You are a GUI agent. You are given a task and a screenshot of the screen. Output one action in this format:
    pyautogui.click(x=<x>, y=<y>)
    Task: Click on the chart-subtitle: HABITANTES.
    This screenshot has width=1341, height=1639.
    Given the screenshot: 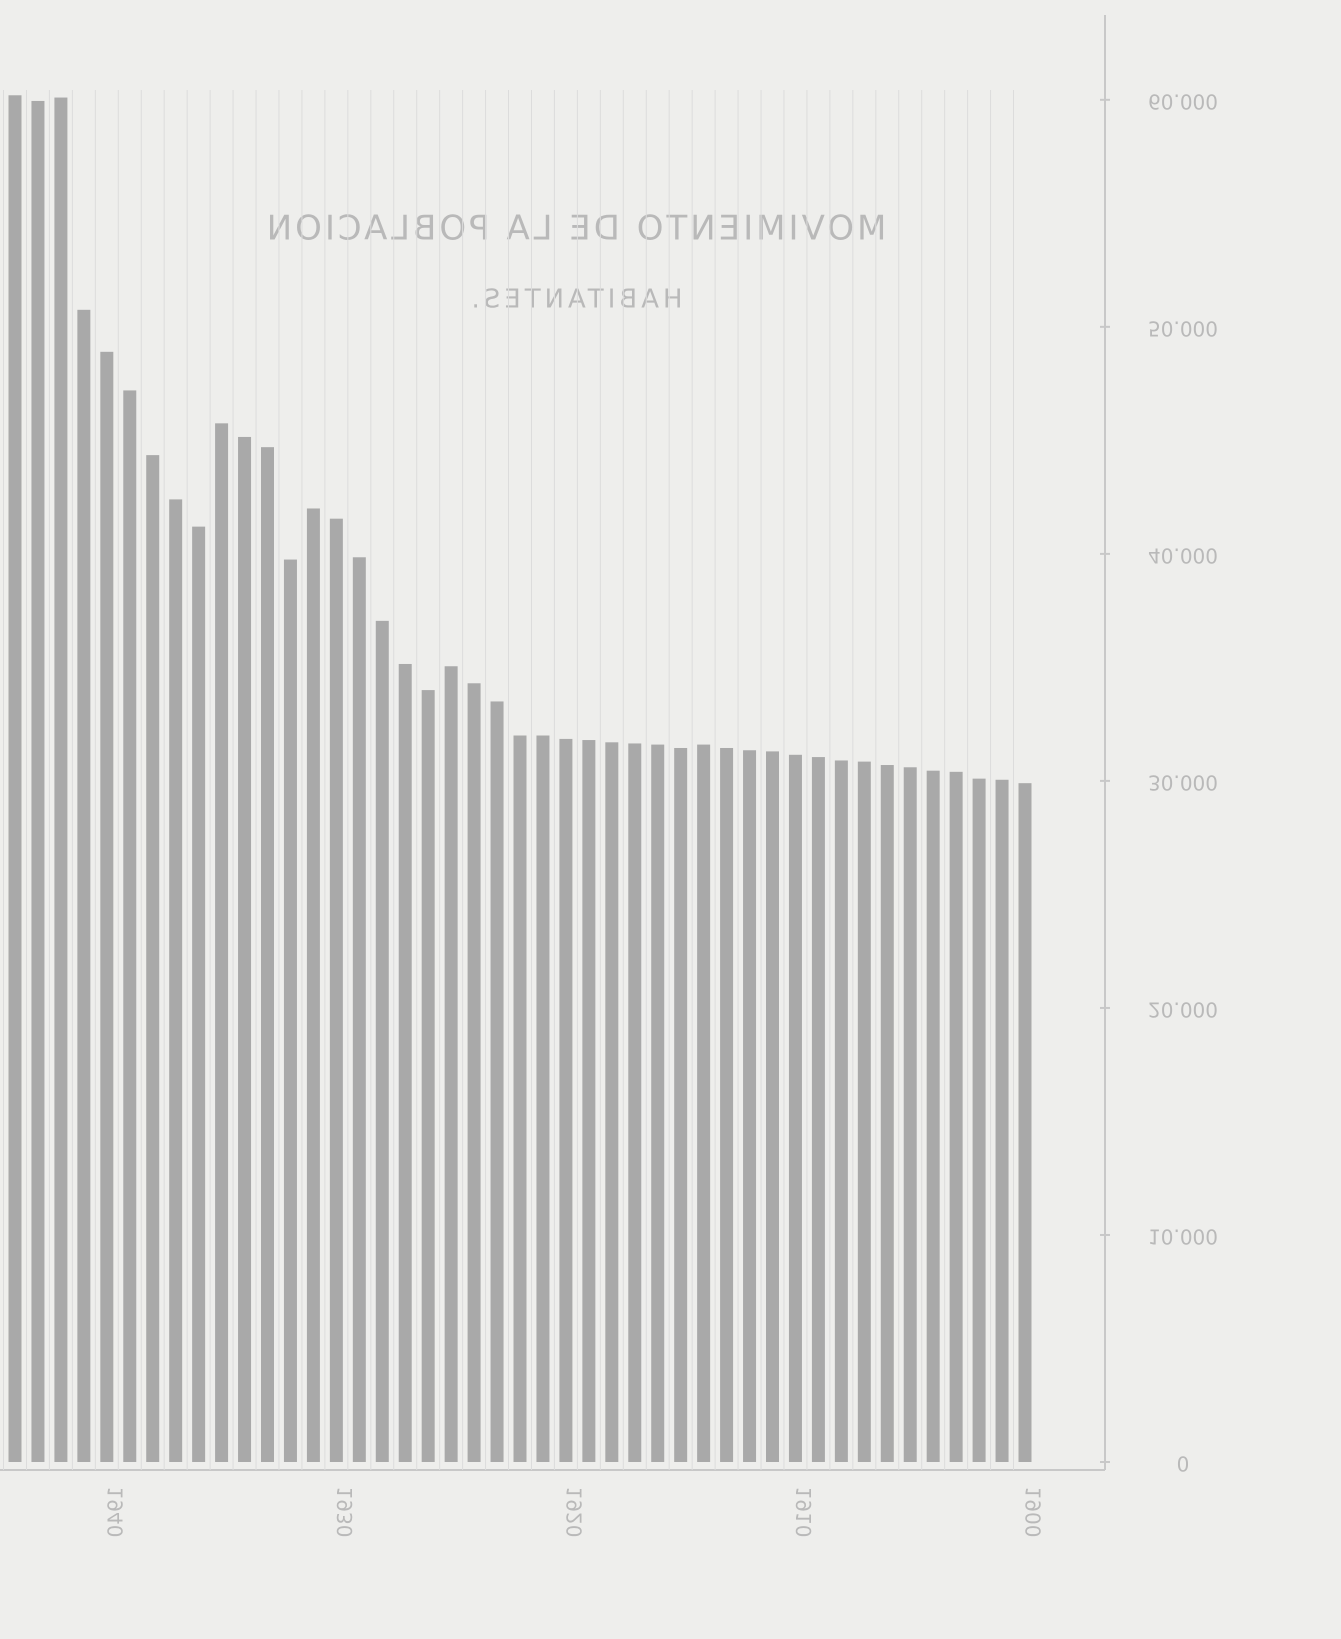 What is the action you would take?
    pyautogui.click(x=574, y=300)
    